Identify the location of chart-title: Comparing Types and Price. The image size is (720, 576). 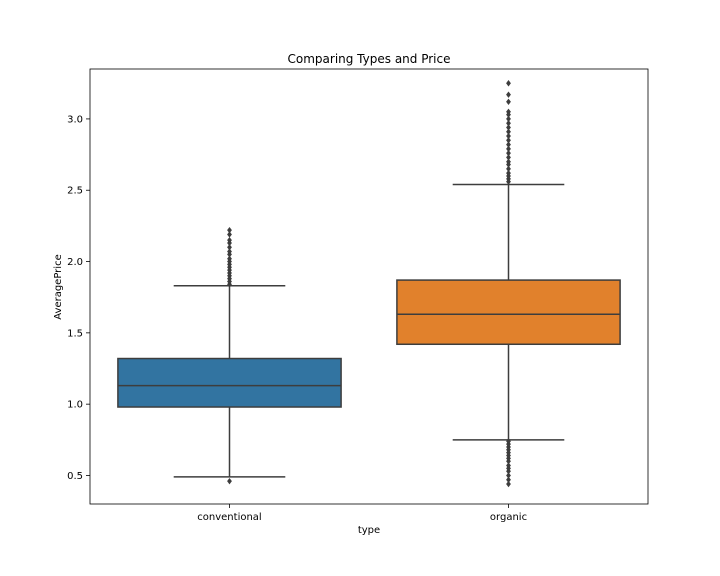
(369, 59).